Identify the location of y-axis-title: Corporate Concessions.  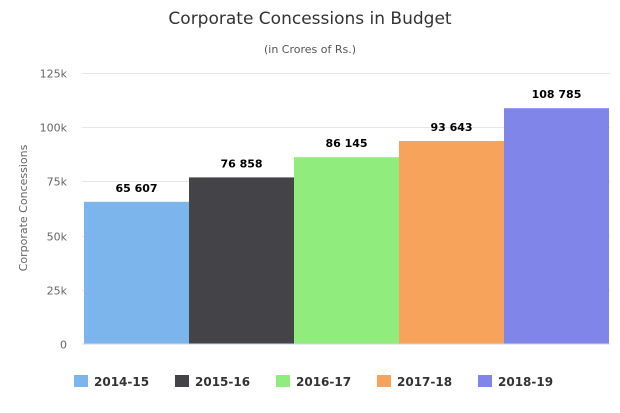
(23, 207).